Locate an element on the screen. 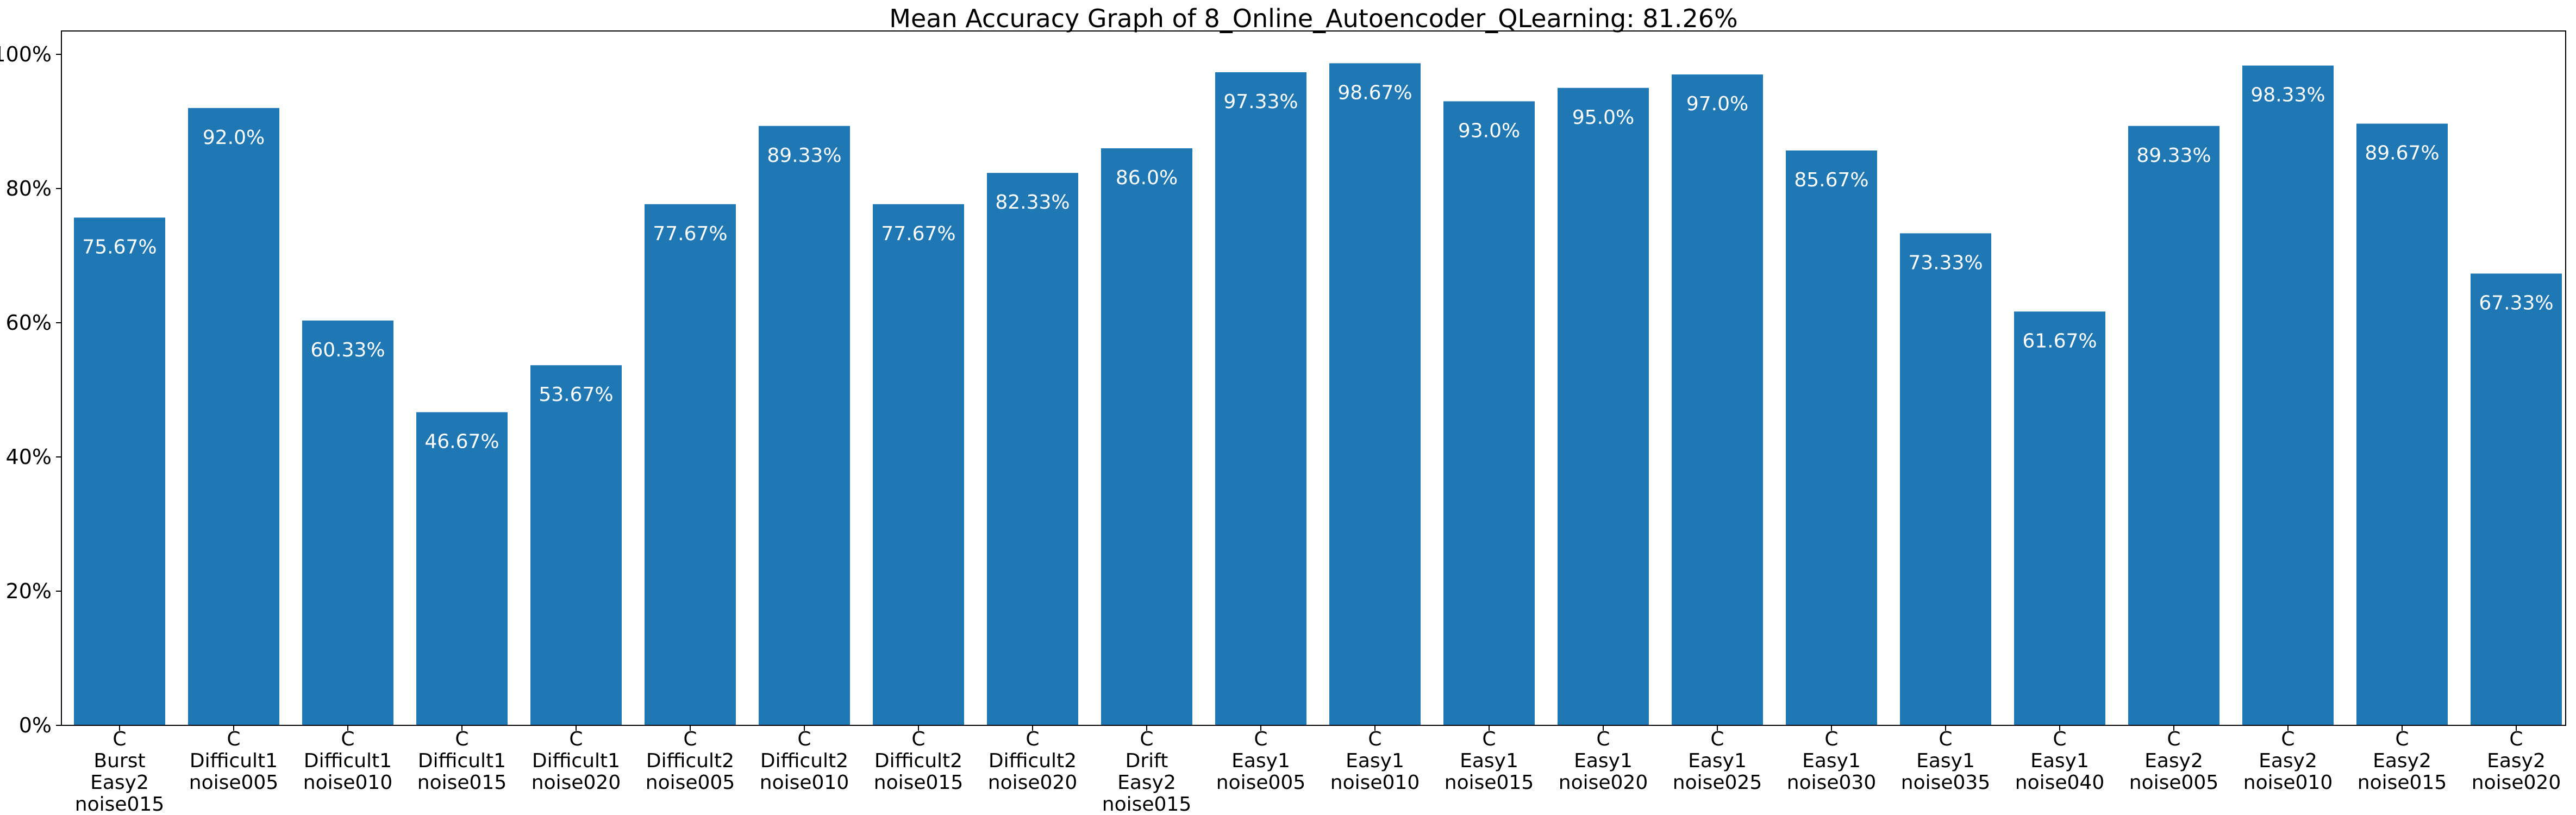 This screenshot has width=2576, height=815. y-tick-label-1: 20% is located at coordinates (29, 591).